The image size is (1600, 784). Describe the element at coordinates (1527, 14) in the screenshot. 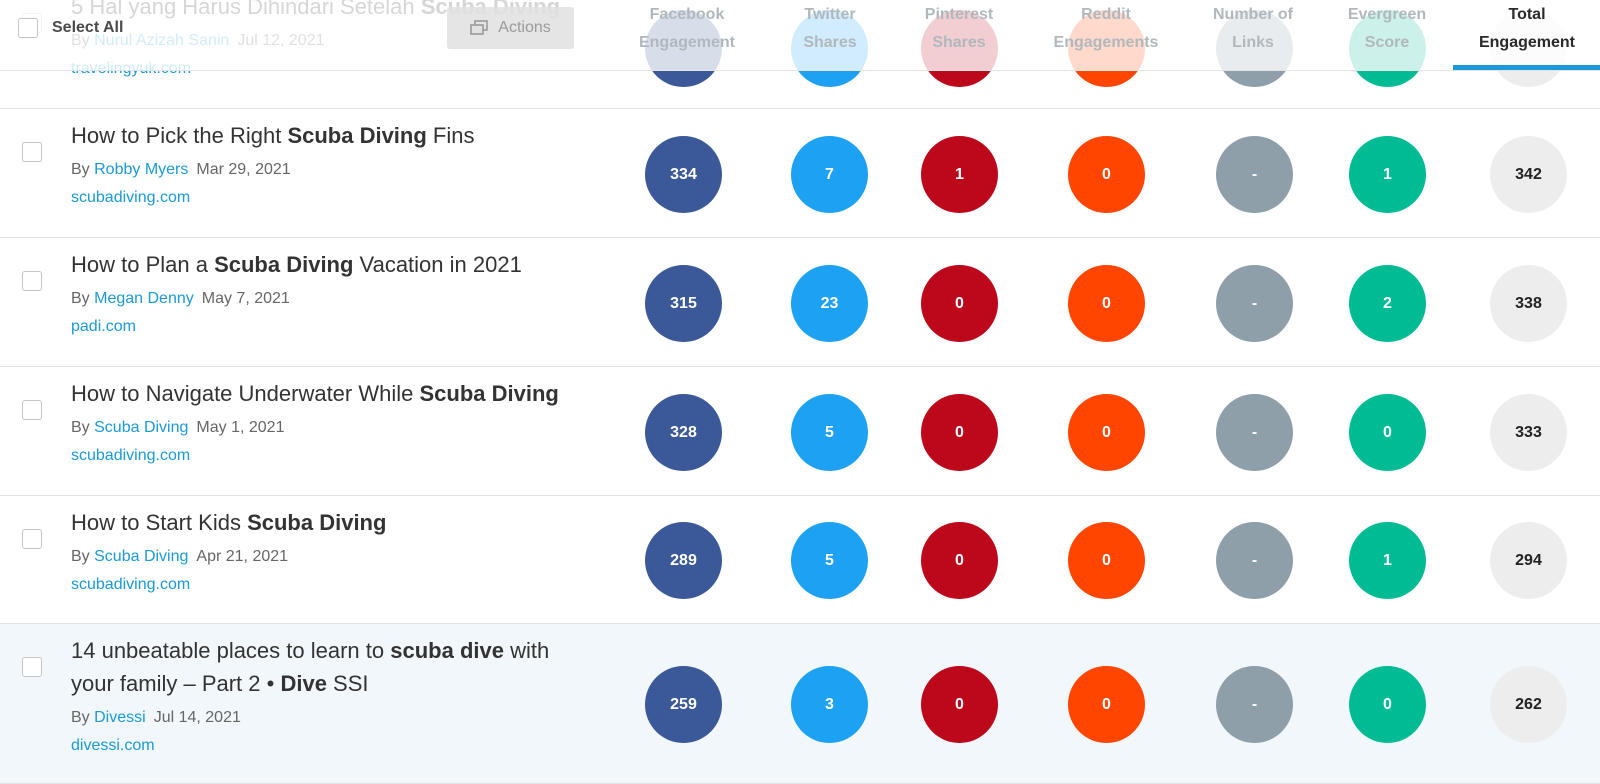

I see `column-header-line: Total` at that location.